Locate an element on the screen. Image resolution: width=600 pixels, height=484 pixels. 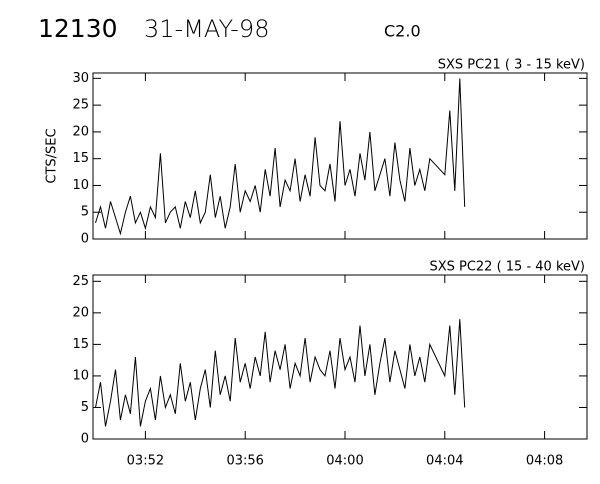
y-tick-label: 30 is located at coordinates (80, 78).